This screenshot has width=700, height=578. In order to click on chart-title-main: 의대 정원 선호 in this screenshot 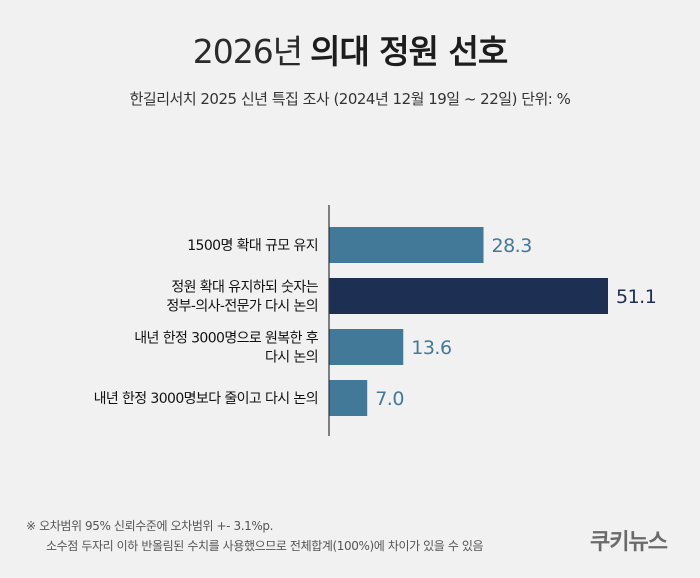, I will do `click(409, 51)`.